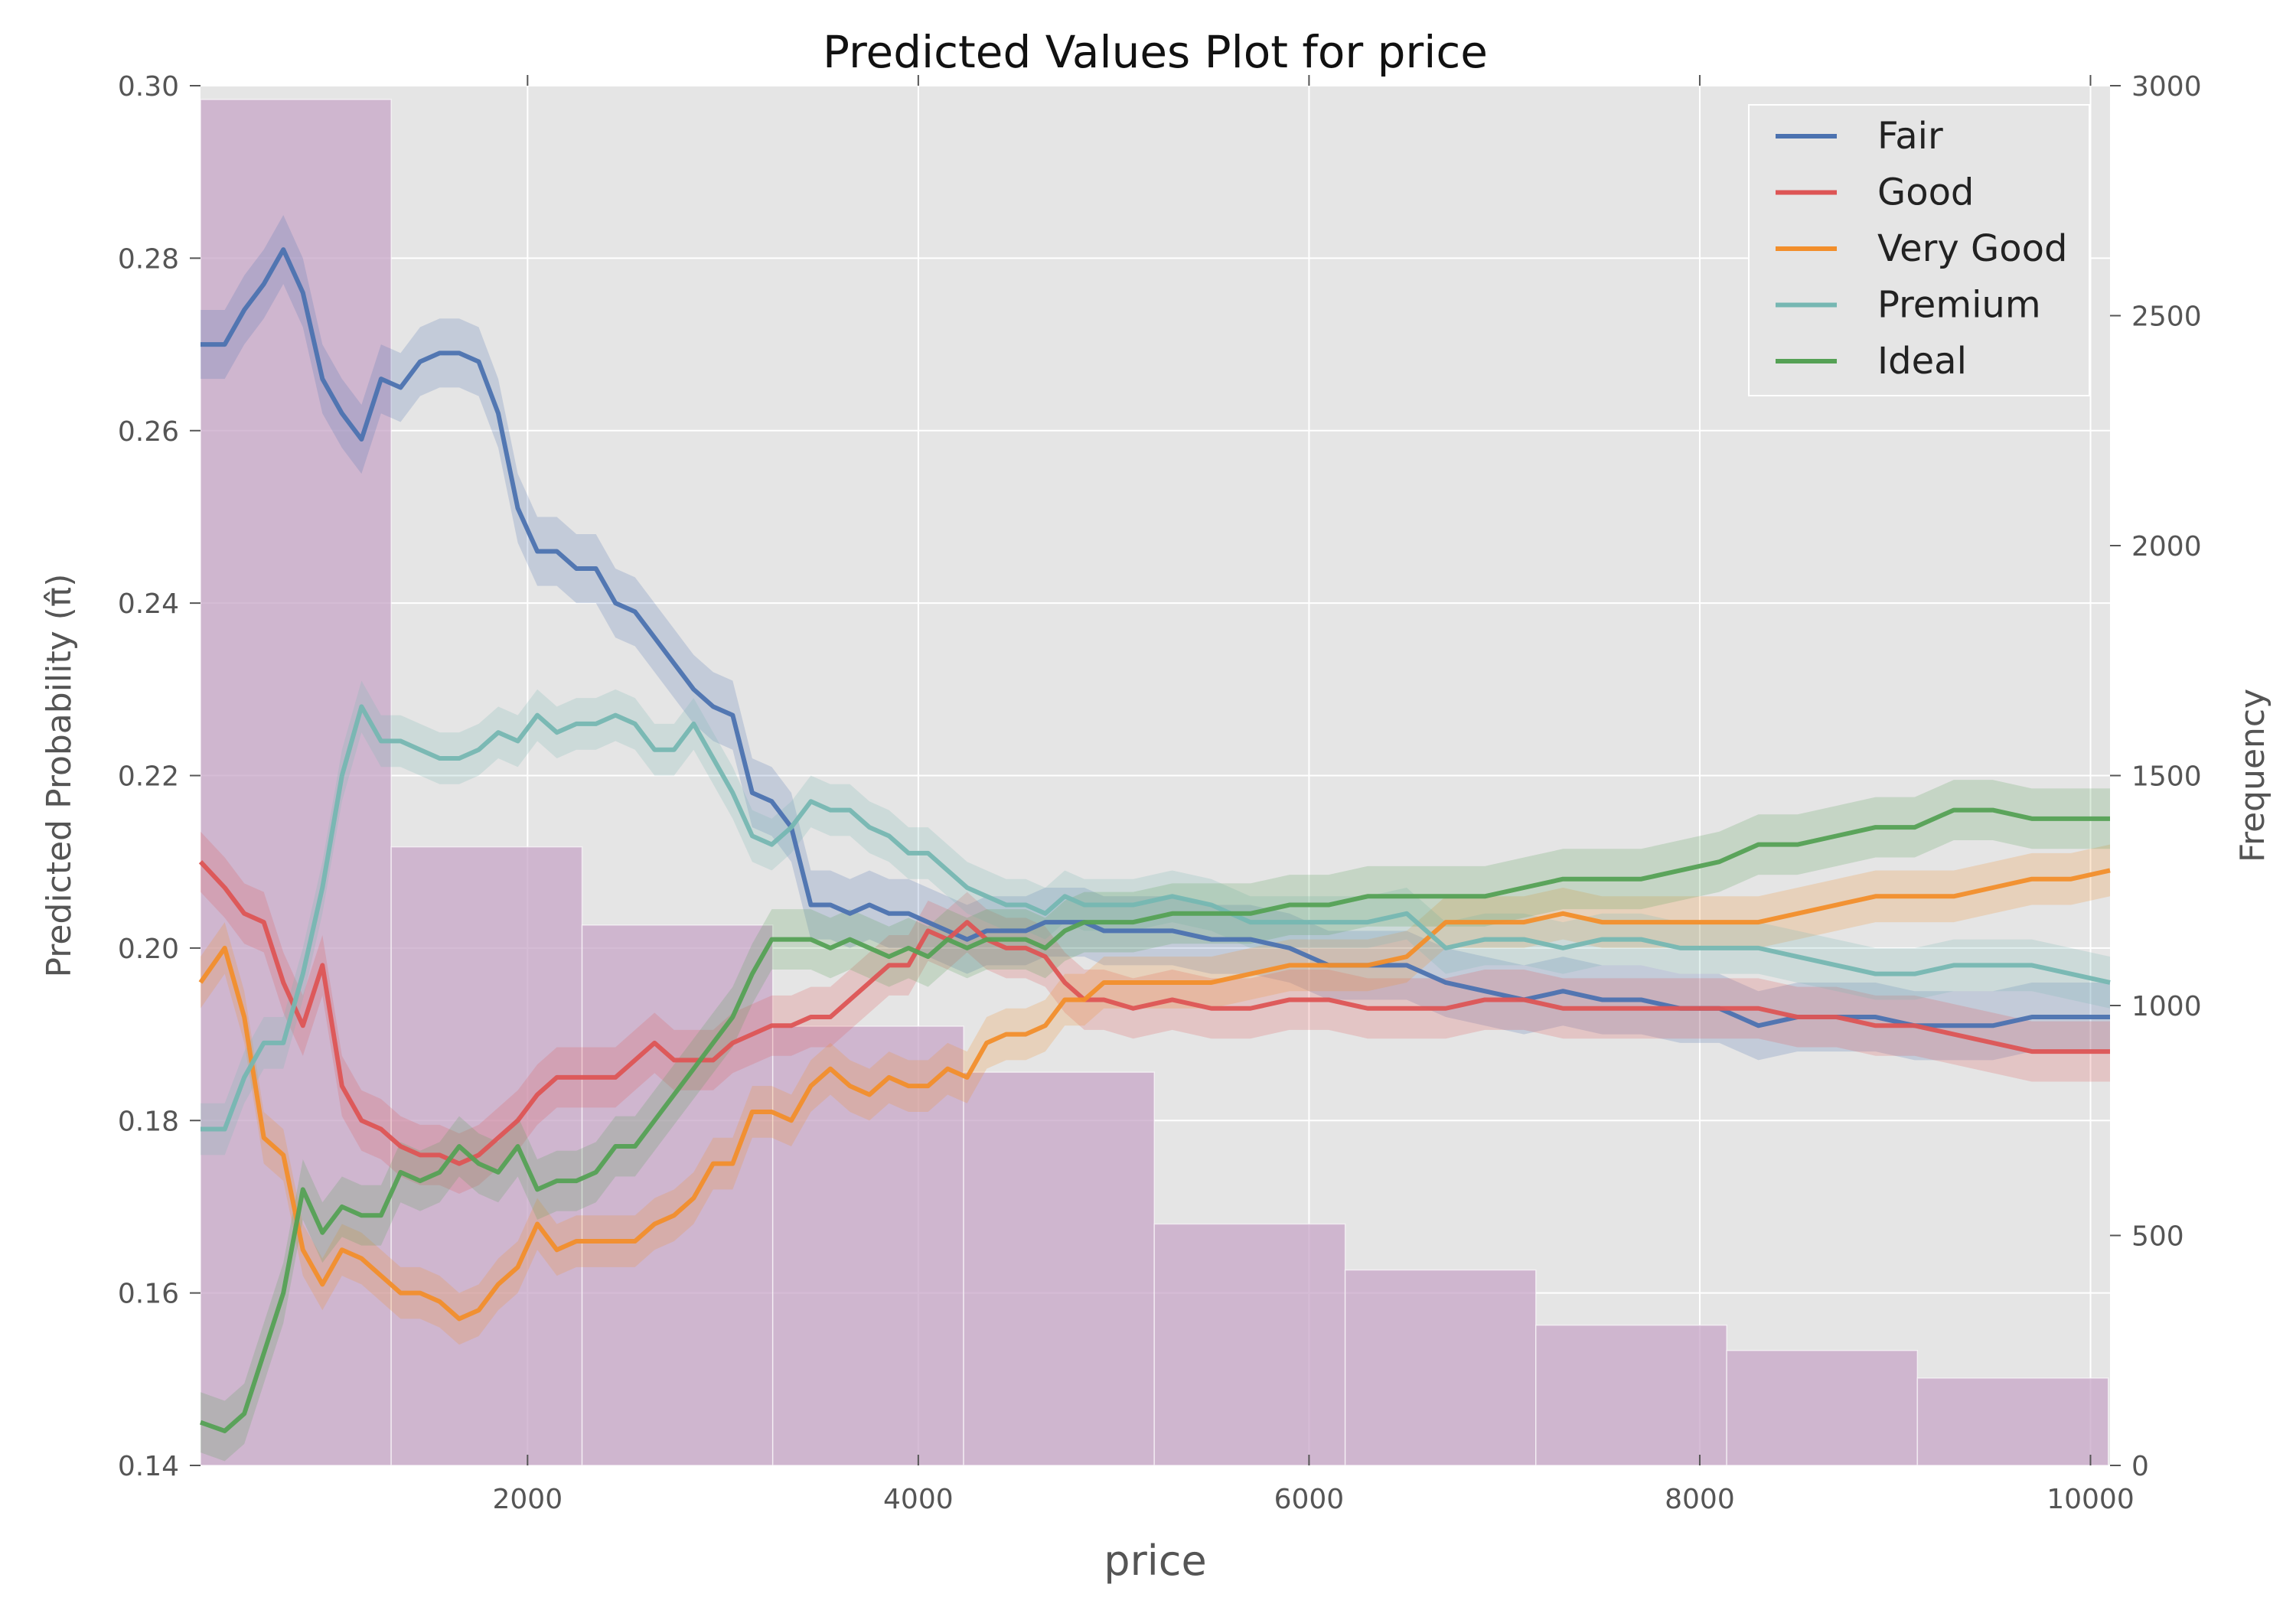 Image resolution: width=2296 pixels, height=1607 pixels. I want to click on y2-tick-label: 500, so click(2157, 1237).